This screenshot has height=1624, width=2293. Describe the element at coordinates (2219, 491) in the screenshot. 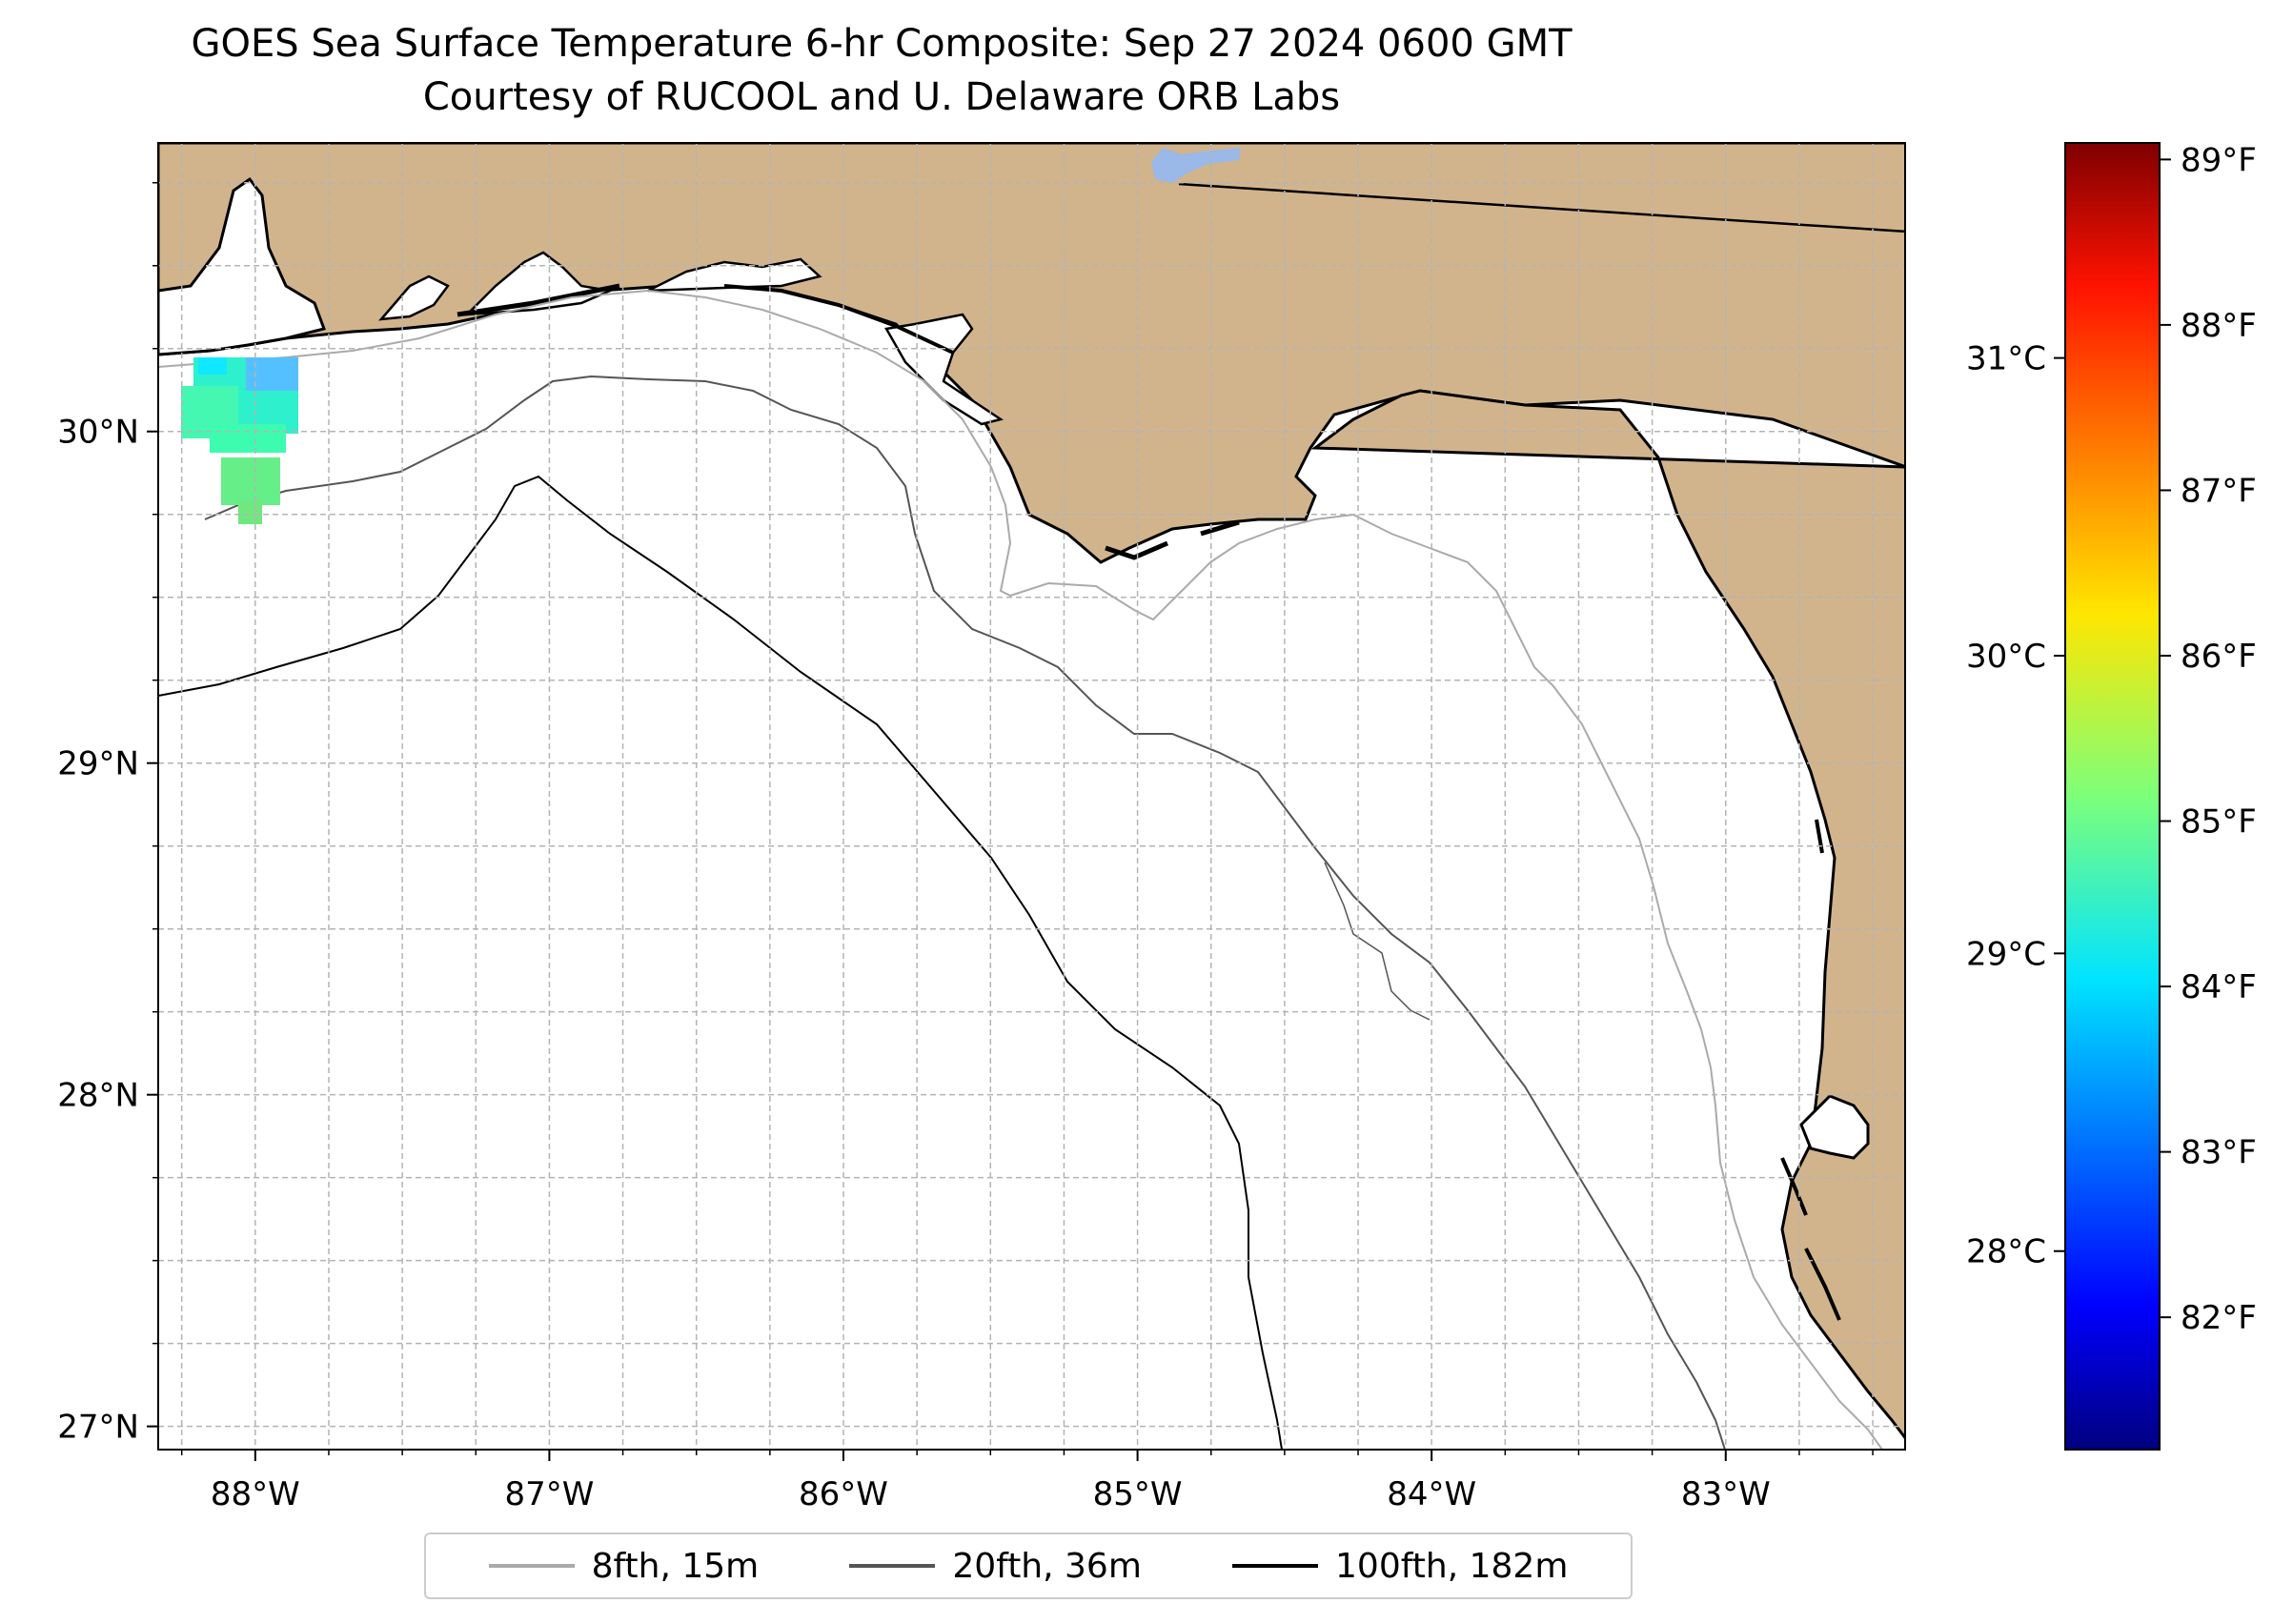

I see `colorbar-f-label: 87°F` at that location.